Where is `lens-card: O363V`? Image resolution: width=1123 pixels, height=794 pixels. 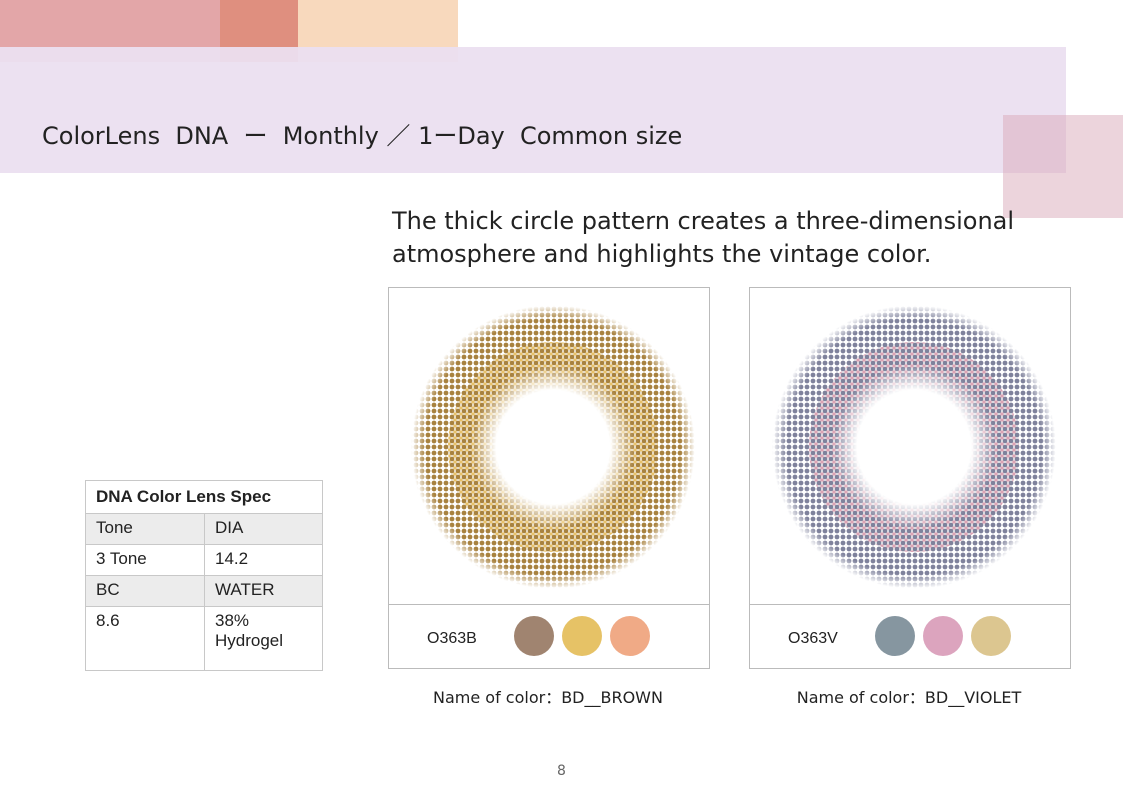
lens-card: O363V is located at coordinates (910, 478).